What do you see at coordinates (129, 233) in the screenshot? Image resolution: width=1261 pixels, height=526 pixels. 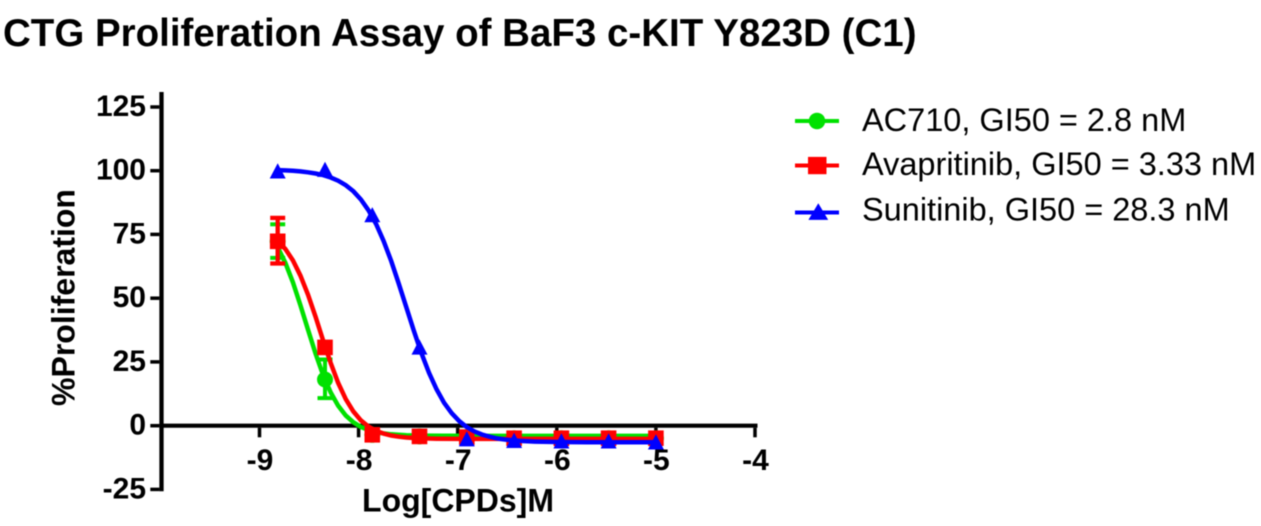 I see `svg-text: 75` at bounding box center [129, 233].